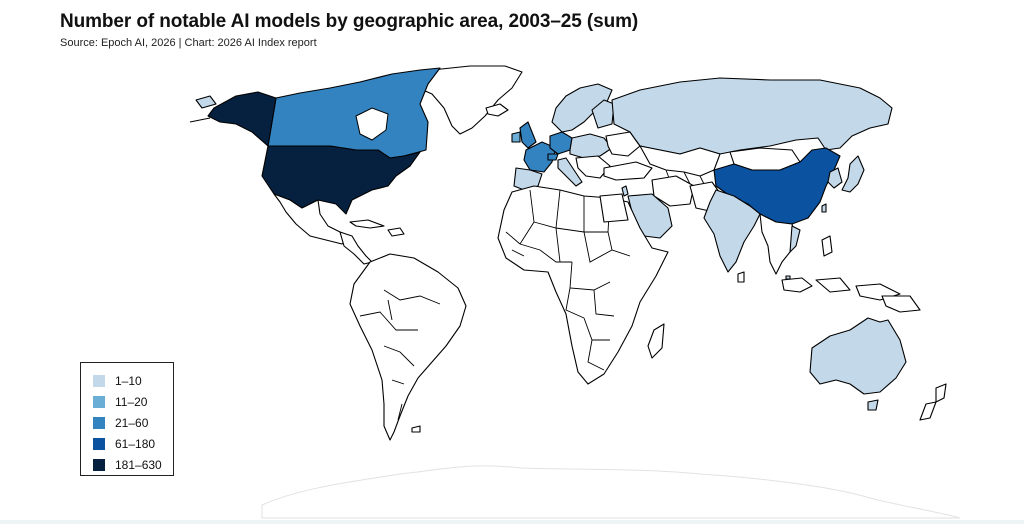  Describe the element at coordinates (570, 172) in the screenshot. I see `italy` at that location.